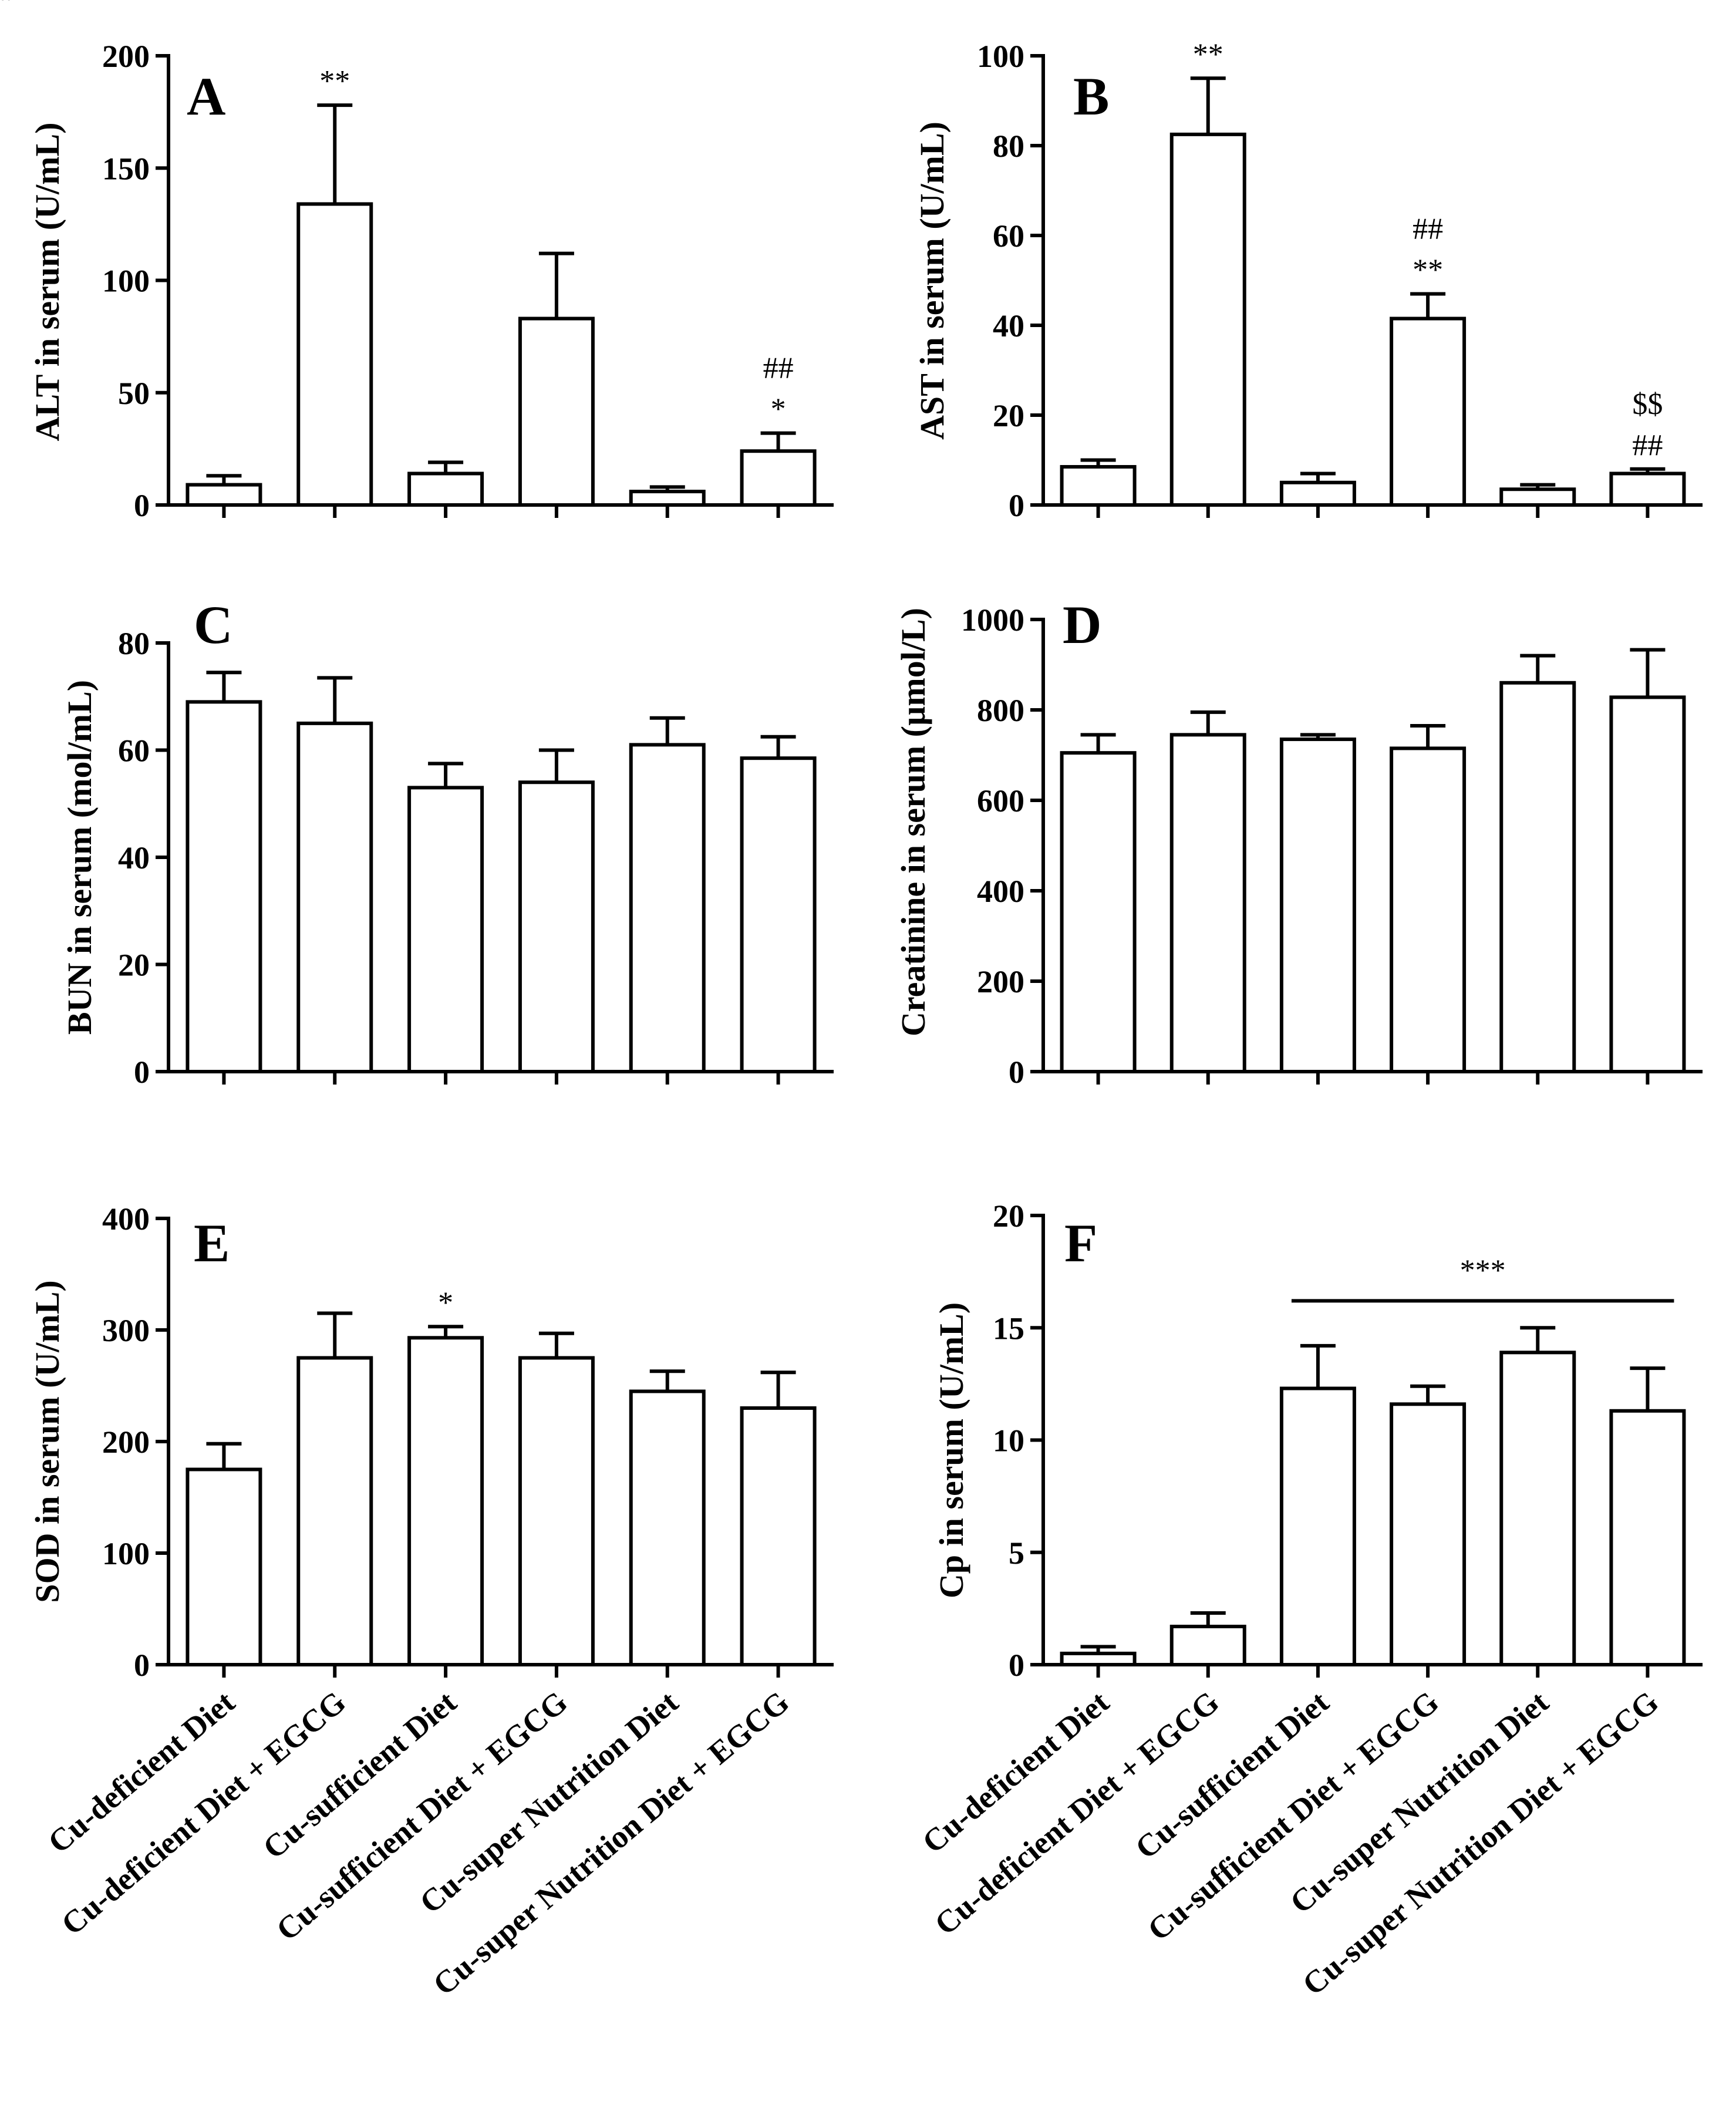 This screenshot has width=1736, height=2108. What do you see at coordinates (213, 625) in the screenshot?
I see `panel-letter: C` at bounding box center [213, 625].